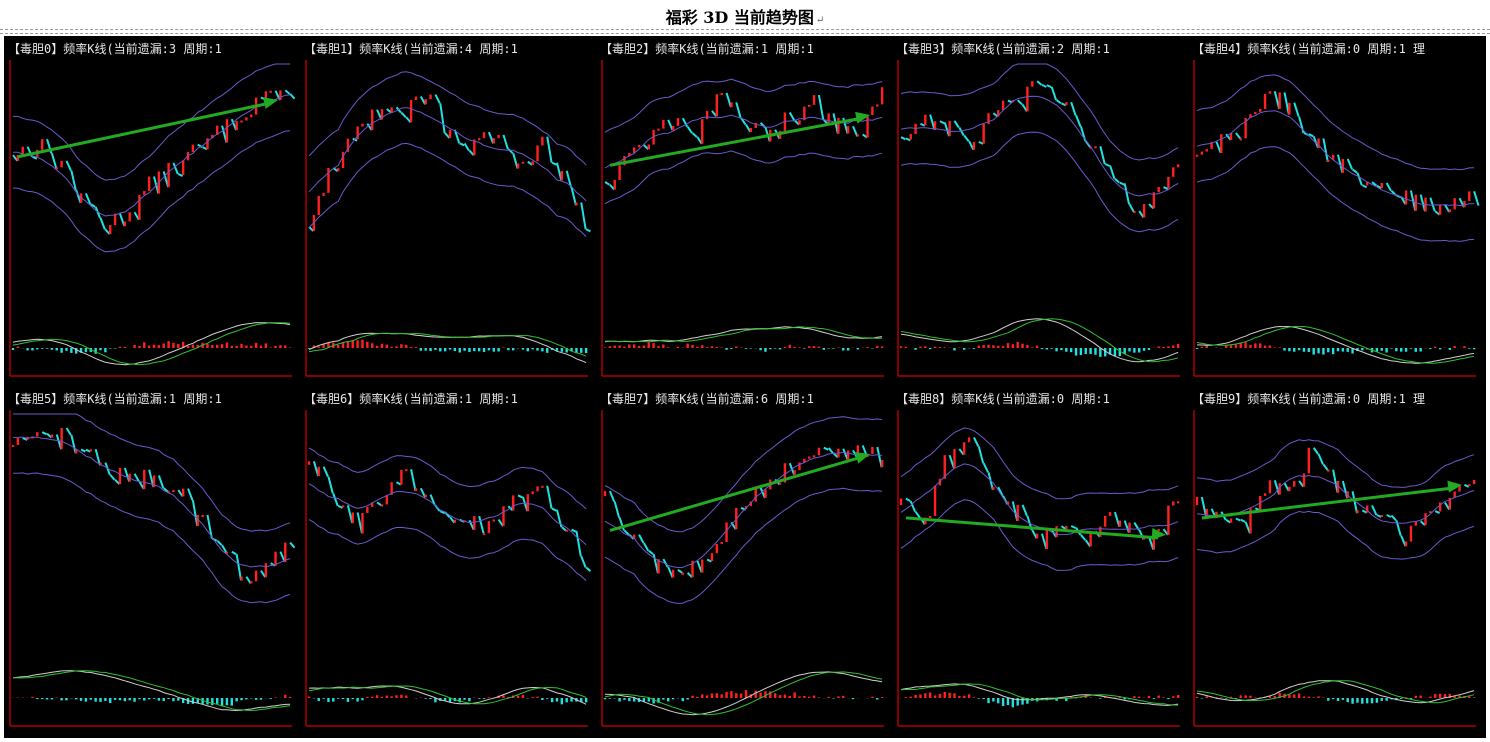 The height and width of the screenshot is (742, 1490). What do you see at coordinates (739, 17) in the screenshot?
I see `page-title-text: 福彩 3D 当前趋势图` at bounding box center [739, 17].